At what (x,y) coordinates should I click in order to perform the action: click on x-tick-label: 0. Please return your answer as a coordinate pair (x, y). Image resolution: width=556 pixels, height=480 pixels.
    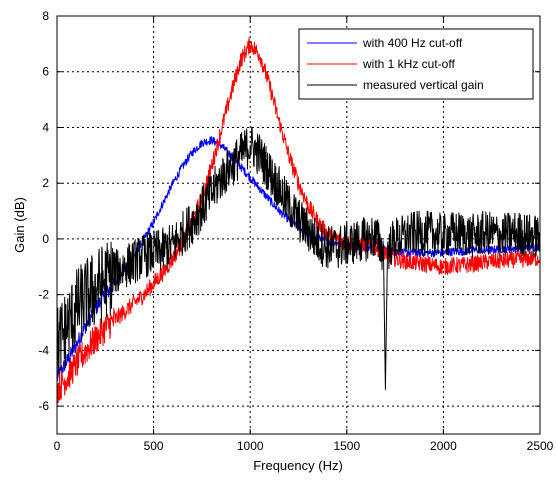
    Looking at the image, I should click on (57, 446).